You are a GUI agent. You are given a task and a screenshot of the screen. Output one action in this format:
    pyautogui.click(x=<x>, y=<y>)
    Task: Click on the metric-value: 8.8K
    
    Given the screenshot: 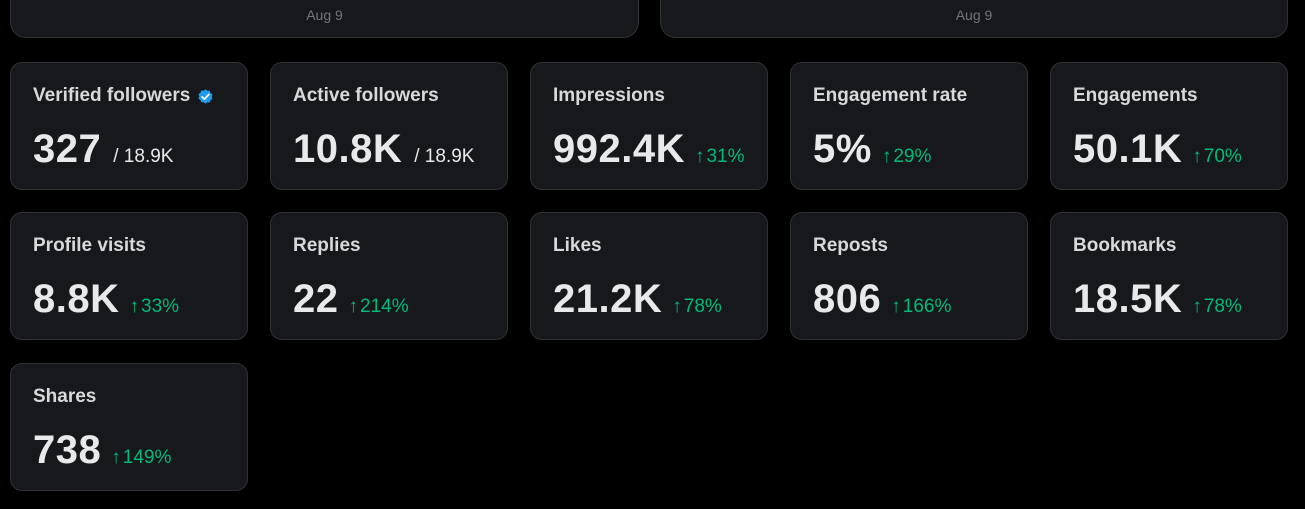 What is the action you would take?
    pyautogui.click(x=76, y=299)
    